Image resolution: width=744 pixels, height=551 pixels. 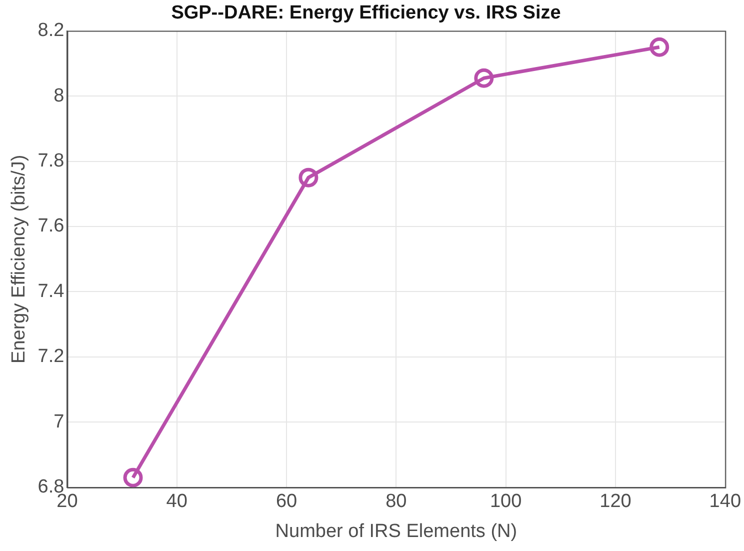 What do you see at coordinates (51, 226) in the screenshot?
I see `y-tick-label: 7.6` at bounding box center [51, 226].